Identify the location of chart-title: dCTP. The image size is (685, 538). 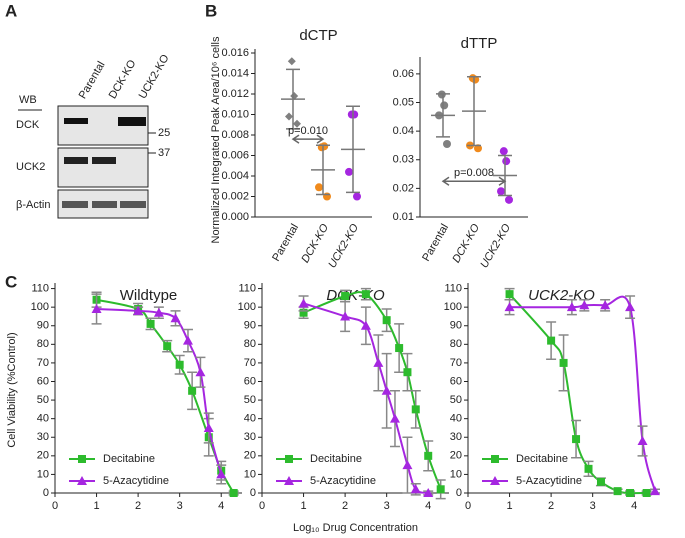
(318, 35).